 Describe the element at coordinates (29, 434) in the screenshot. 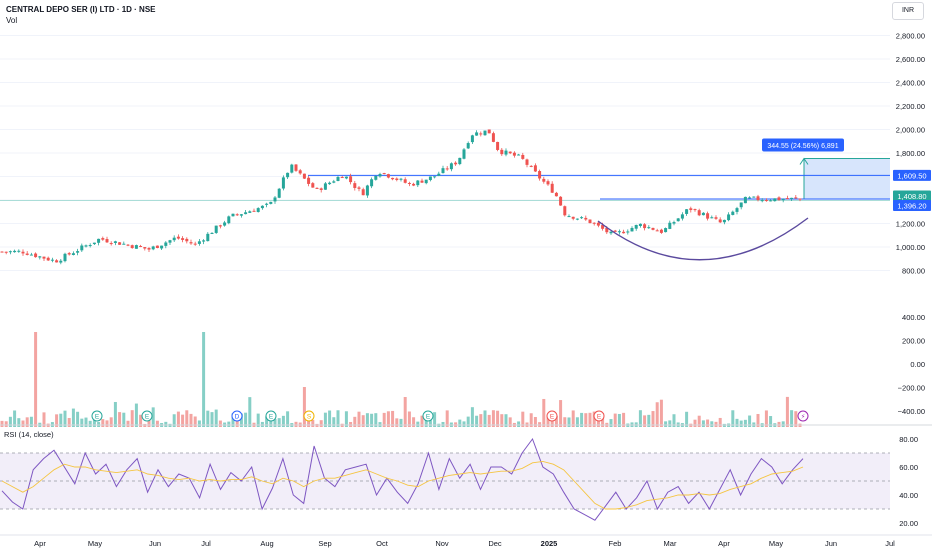

I see `rsi-legend: RSI (14, close)` at that location.